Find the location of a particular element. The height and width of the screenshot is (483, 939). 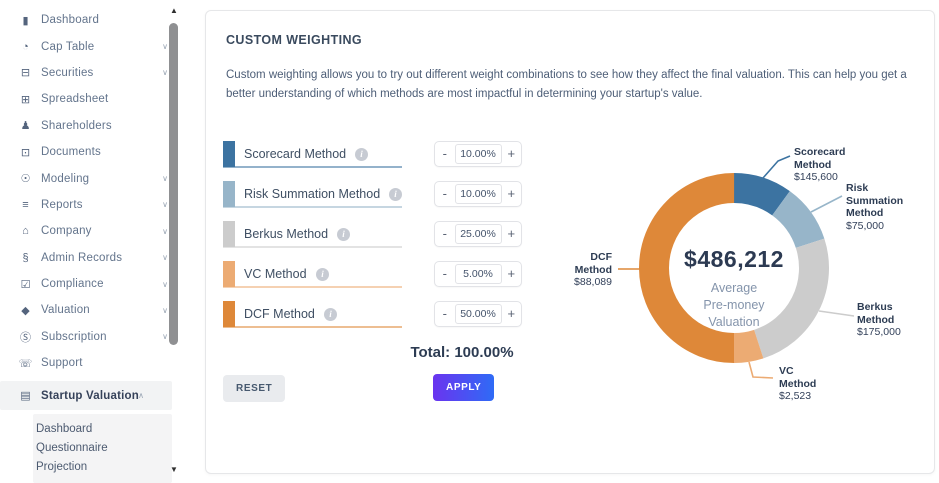

donut-segment-berkus-method is located at coordinates (734, 268).